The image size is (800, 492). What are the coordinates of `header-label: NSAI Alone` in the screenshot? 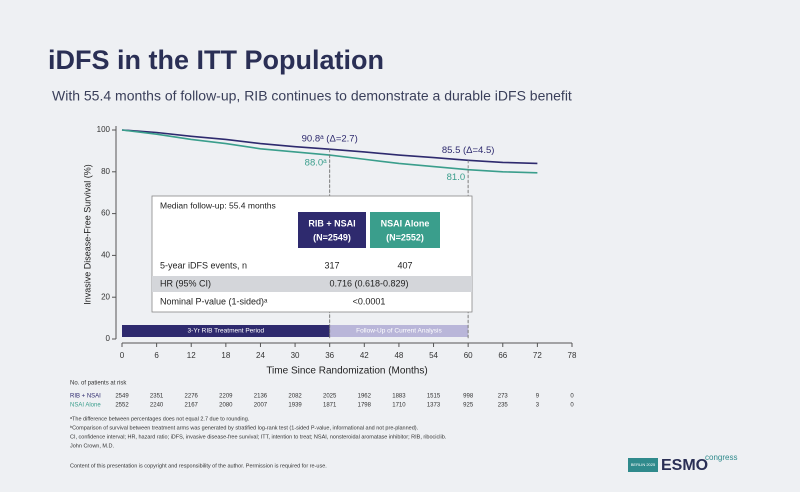 It's located at (405, 223).